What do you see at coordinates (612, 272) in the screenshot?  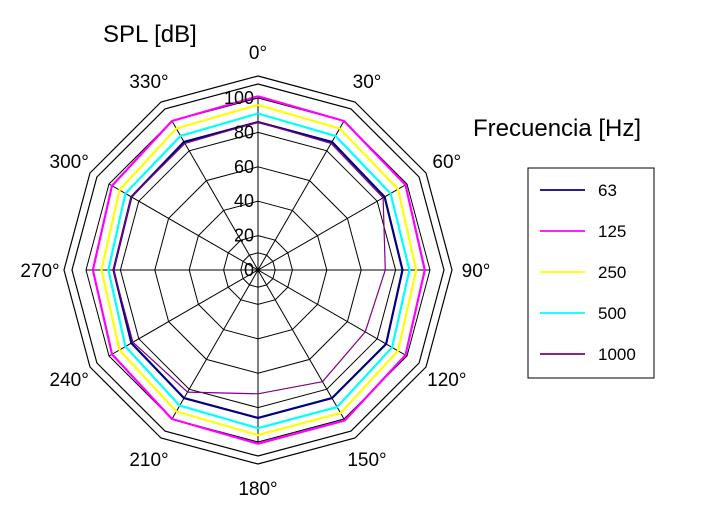 I see `legend-label-250: 250` at bounding box center [612, 272].